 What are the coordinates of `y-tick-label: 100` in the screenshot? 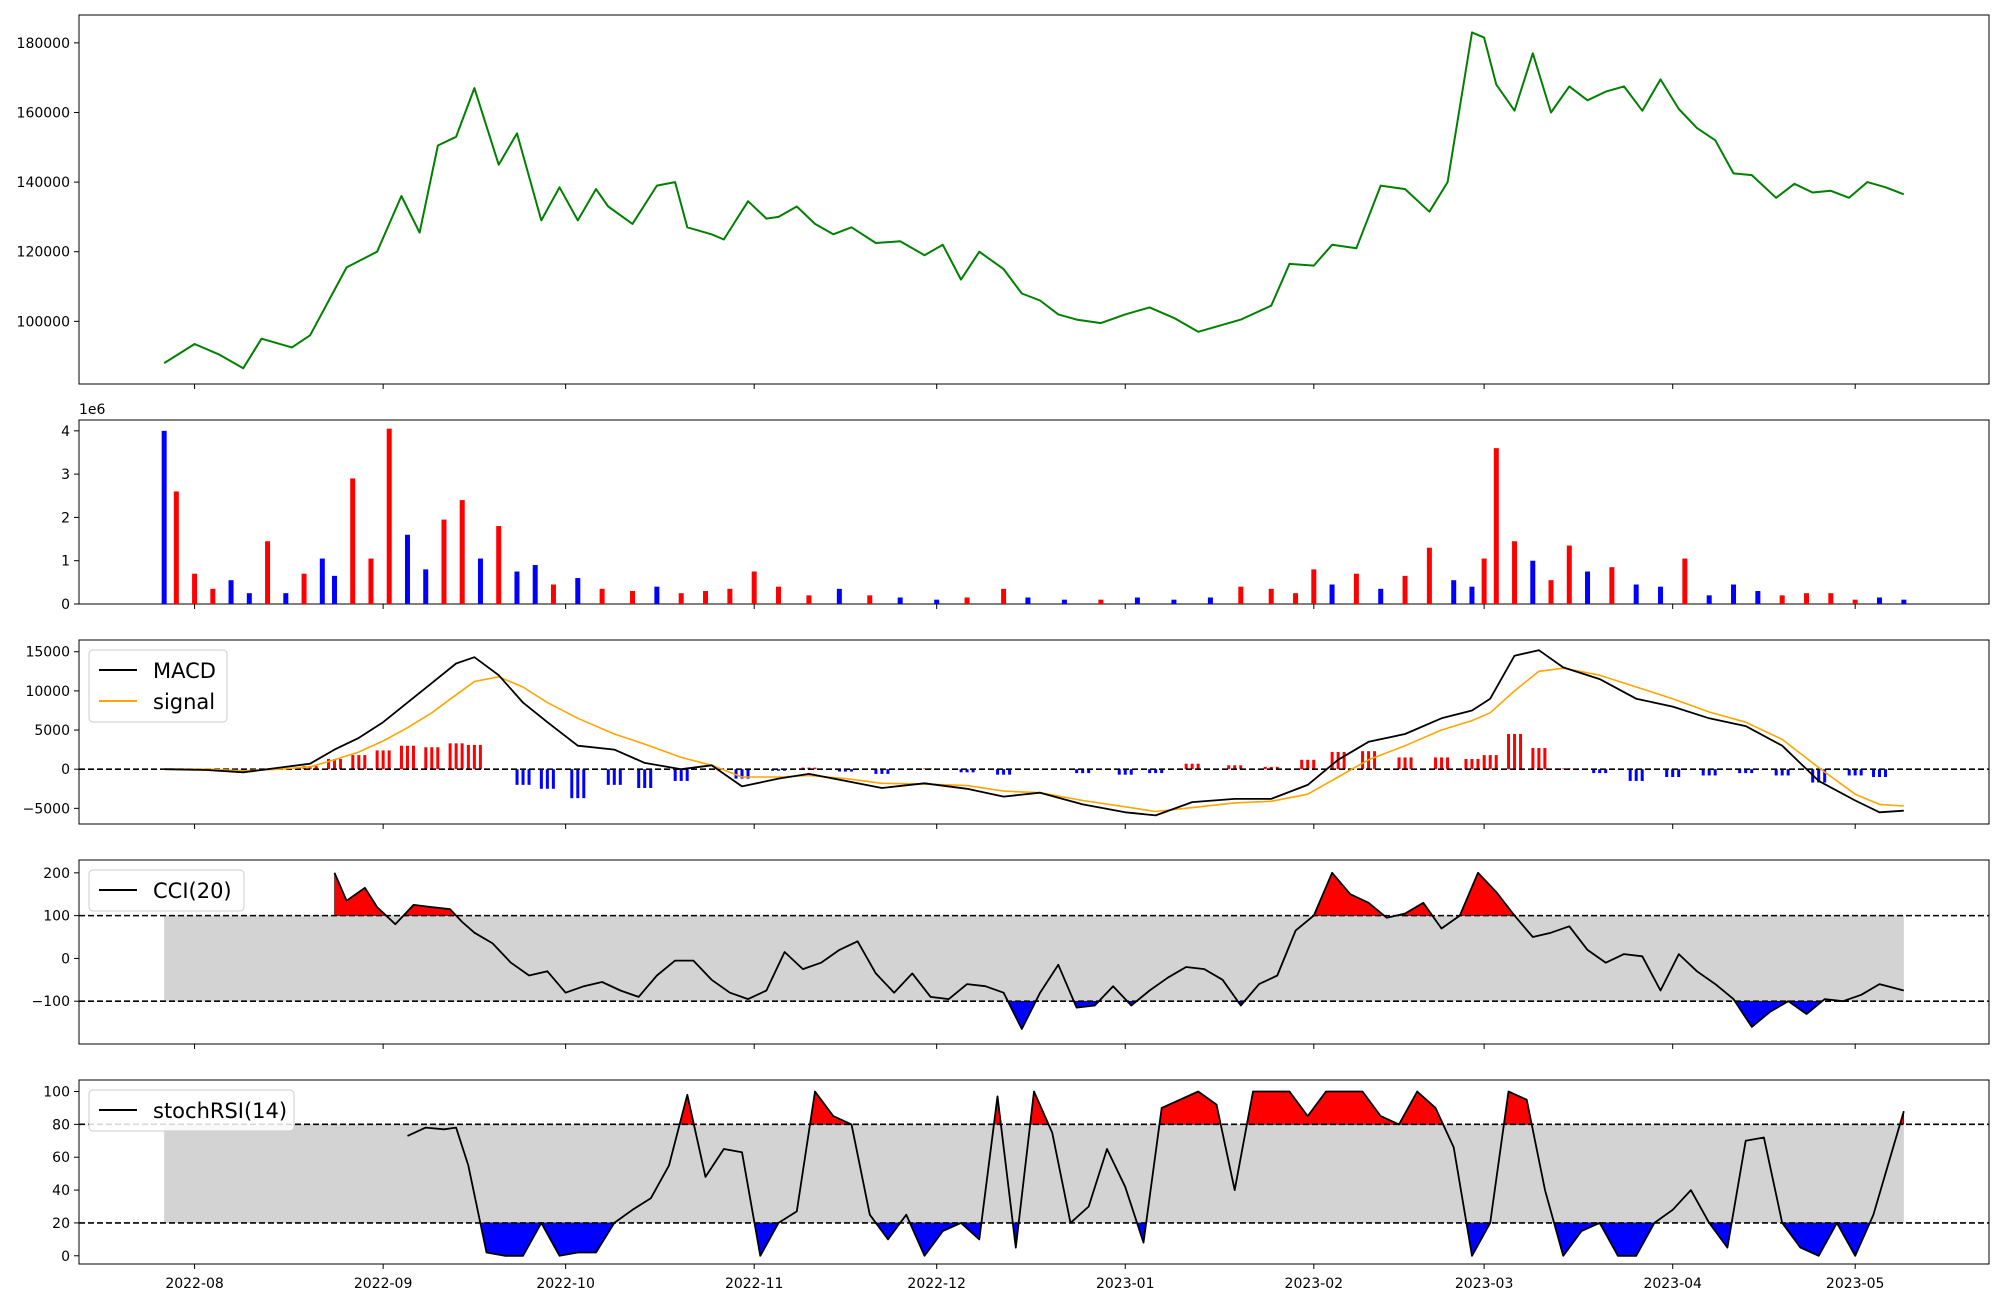 It's located at (56, 917).